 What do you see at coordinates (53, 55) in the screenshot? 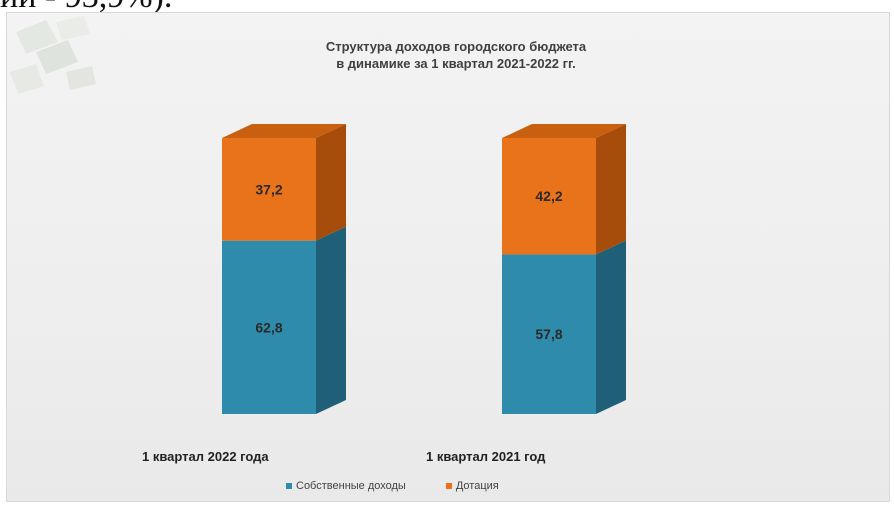
I see `paper-decoration-icon` at bounding box center [53, 55].